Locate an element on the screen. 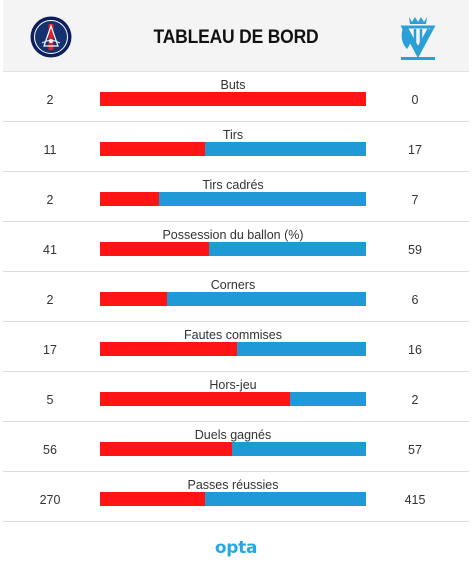  away-value: 57 is located at coordinates (415, 450).